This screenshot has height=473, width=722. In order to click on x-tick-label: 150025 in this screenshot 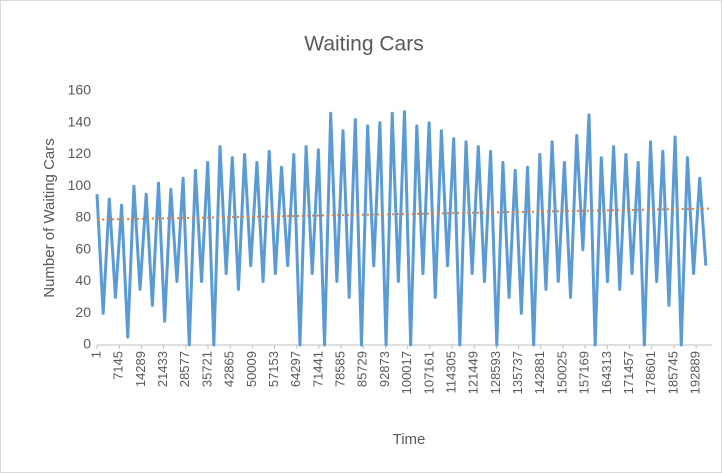, I will do `click(561, 372)`.